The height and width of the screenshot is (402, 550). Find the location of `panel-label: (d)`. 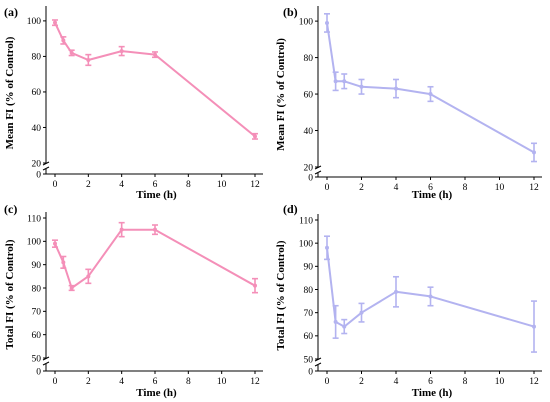

panel-label: (d) is located at coordinates (290, 209).